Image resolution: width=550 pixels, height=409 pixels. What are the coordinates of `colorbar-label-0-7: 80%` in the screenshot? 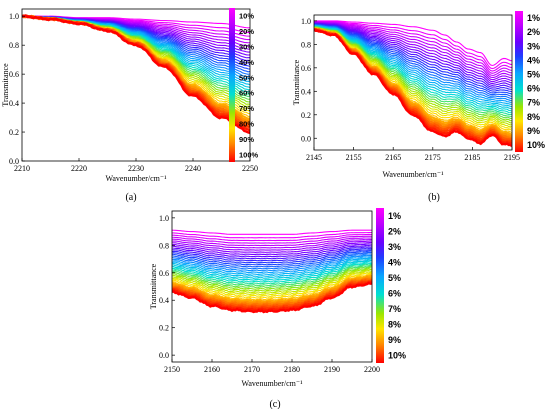 It's located at (246, 124).